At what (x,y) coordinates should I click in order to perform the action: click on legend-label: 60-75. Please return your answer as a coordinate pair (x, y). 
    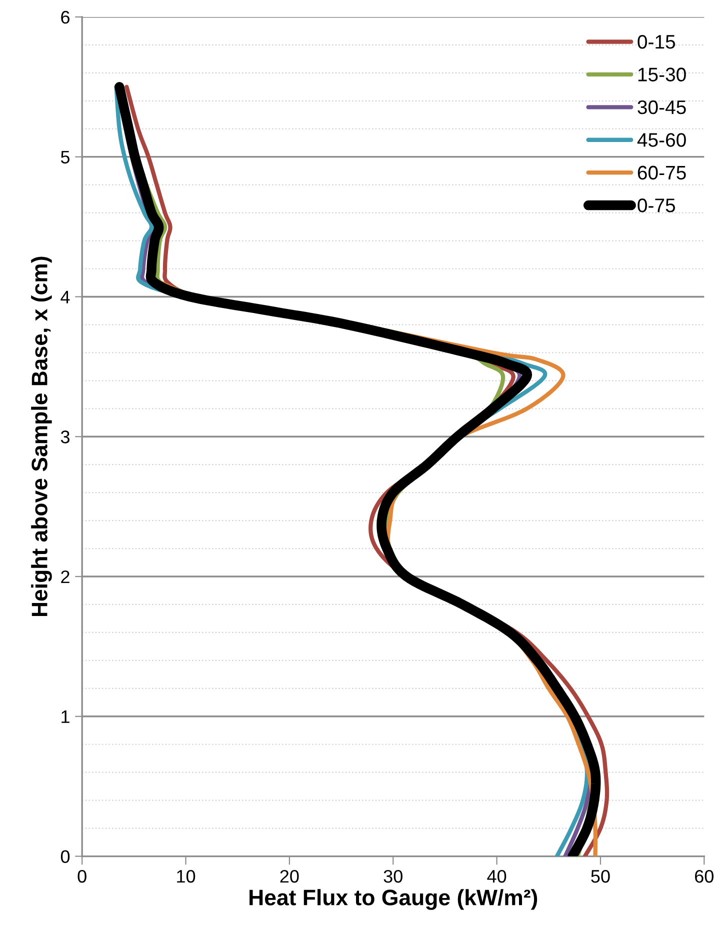
    Looking at the image, I should click on (662, 173).